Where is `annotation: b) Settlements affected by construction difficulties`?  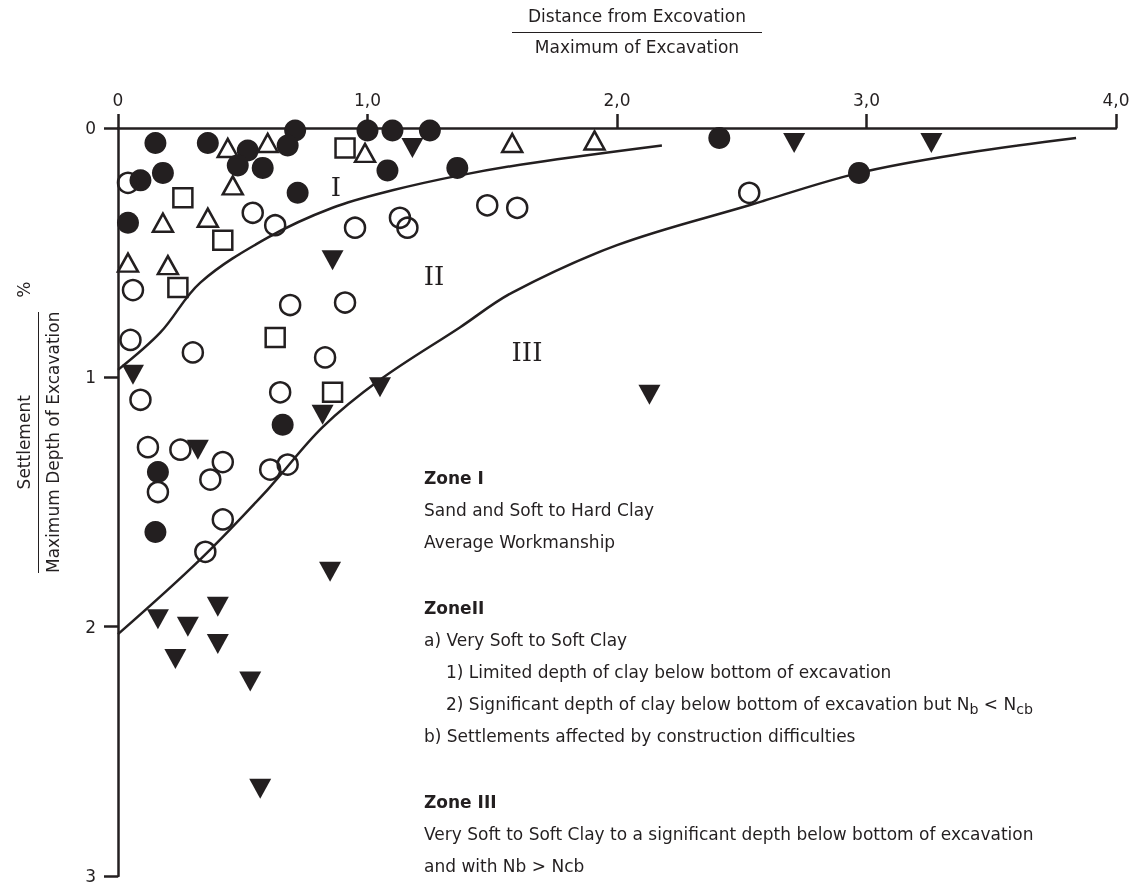
annotation: b) Settlements affected by construction difficulties is located at coordinates (640, 736).